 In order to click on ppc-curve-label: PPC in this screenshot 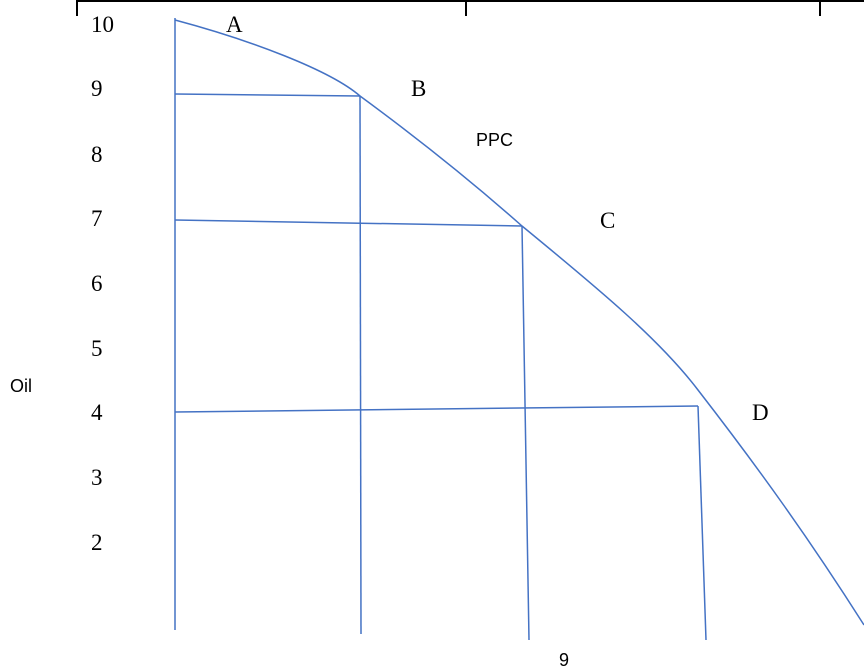, I will do `click(494, 140)`.